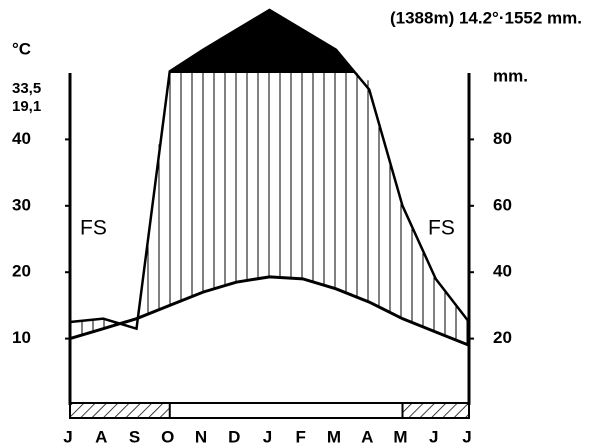 This screenshot has width=591, height=448. I want to click on x-tick-label: D, so click(234, 436).